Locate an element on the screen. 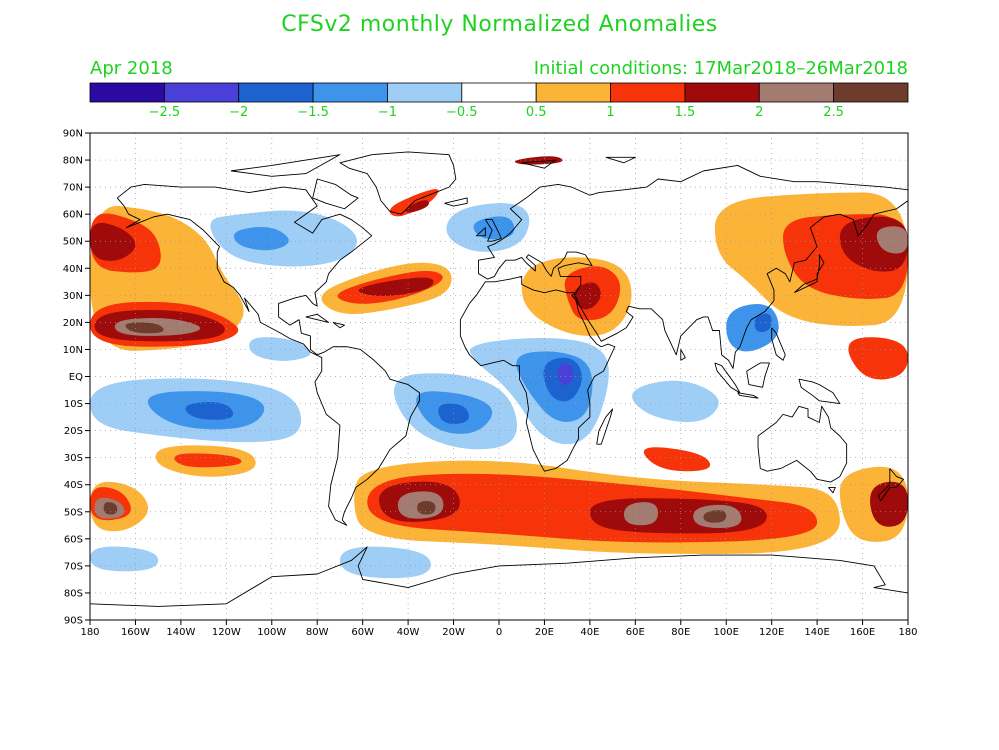  anomaly-region-indian-cool is located at coordinates (675, 401).